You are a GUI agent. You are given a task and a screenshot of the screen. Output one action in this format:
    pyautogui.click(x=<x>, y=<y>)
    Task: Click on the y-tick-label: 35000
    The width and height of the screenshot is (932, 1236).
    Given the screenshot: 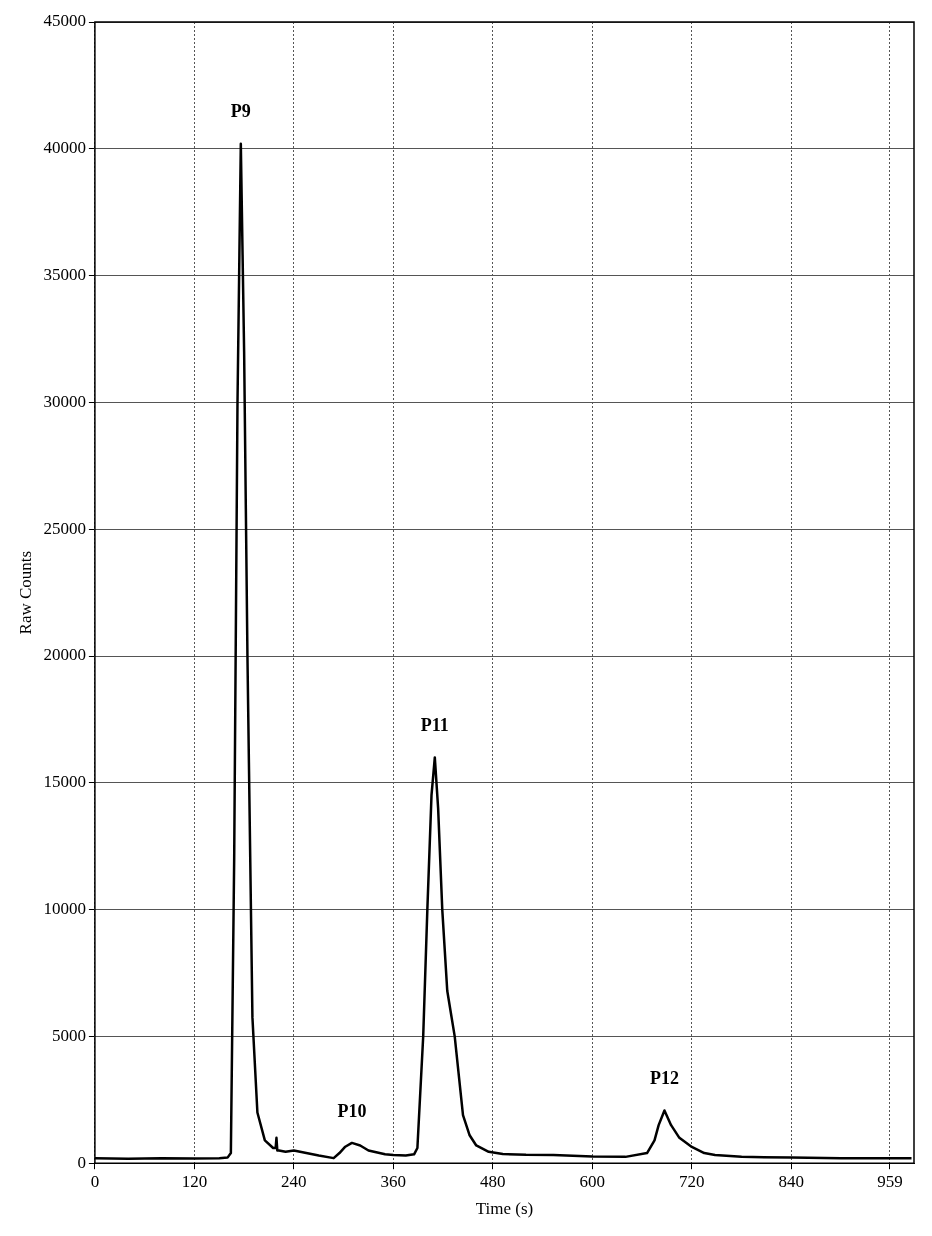 What is the action you would take?
    pyautogui.click(x=64, y=275)
    